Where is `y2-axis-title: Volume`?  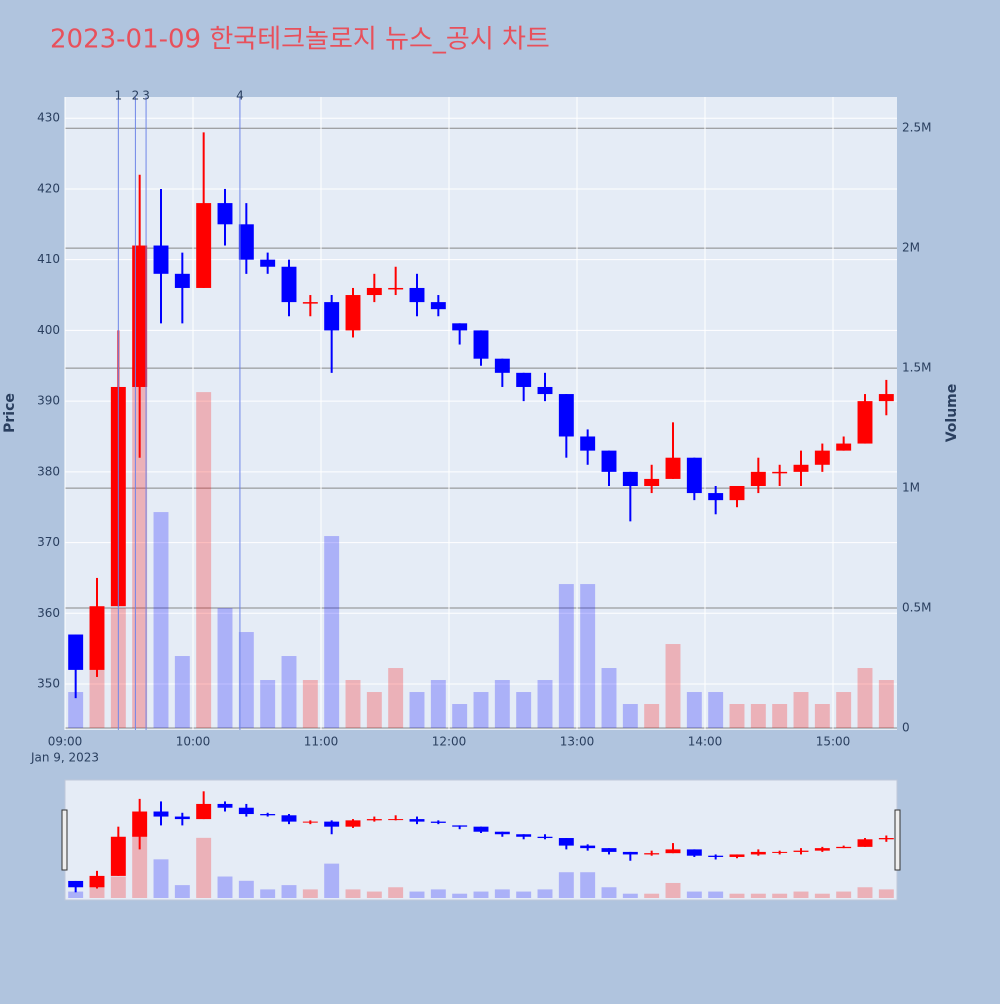 y2-axis-title: Volume is located at coordinates (952, 413).